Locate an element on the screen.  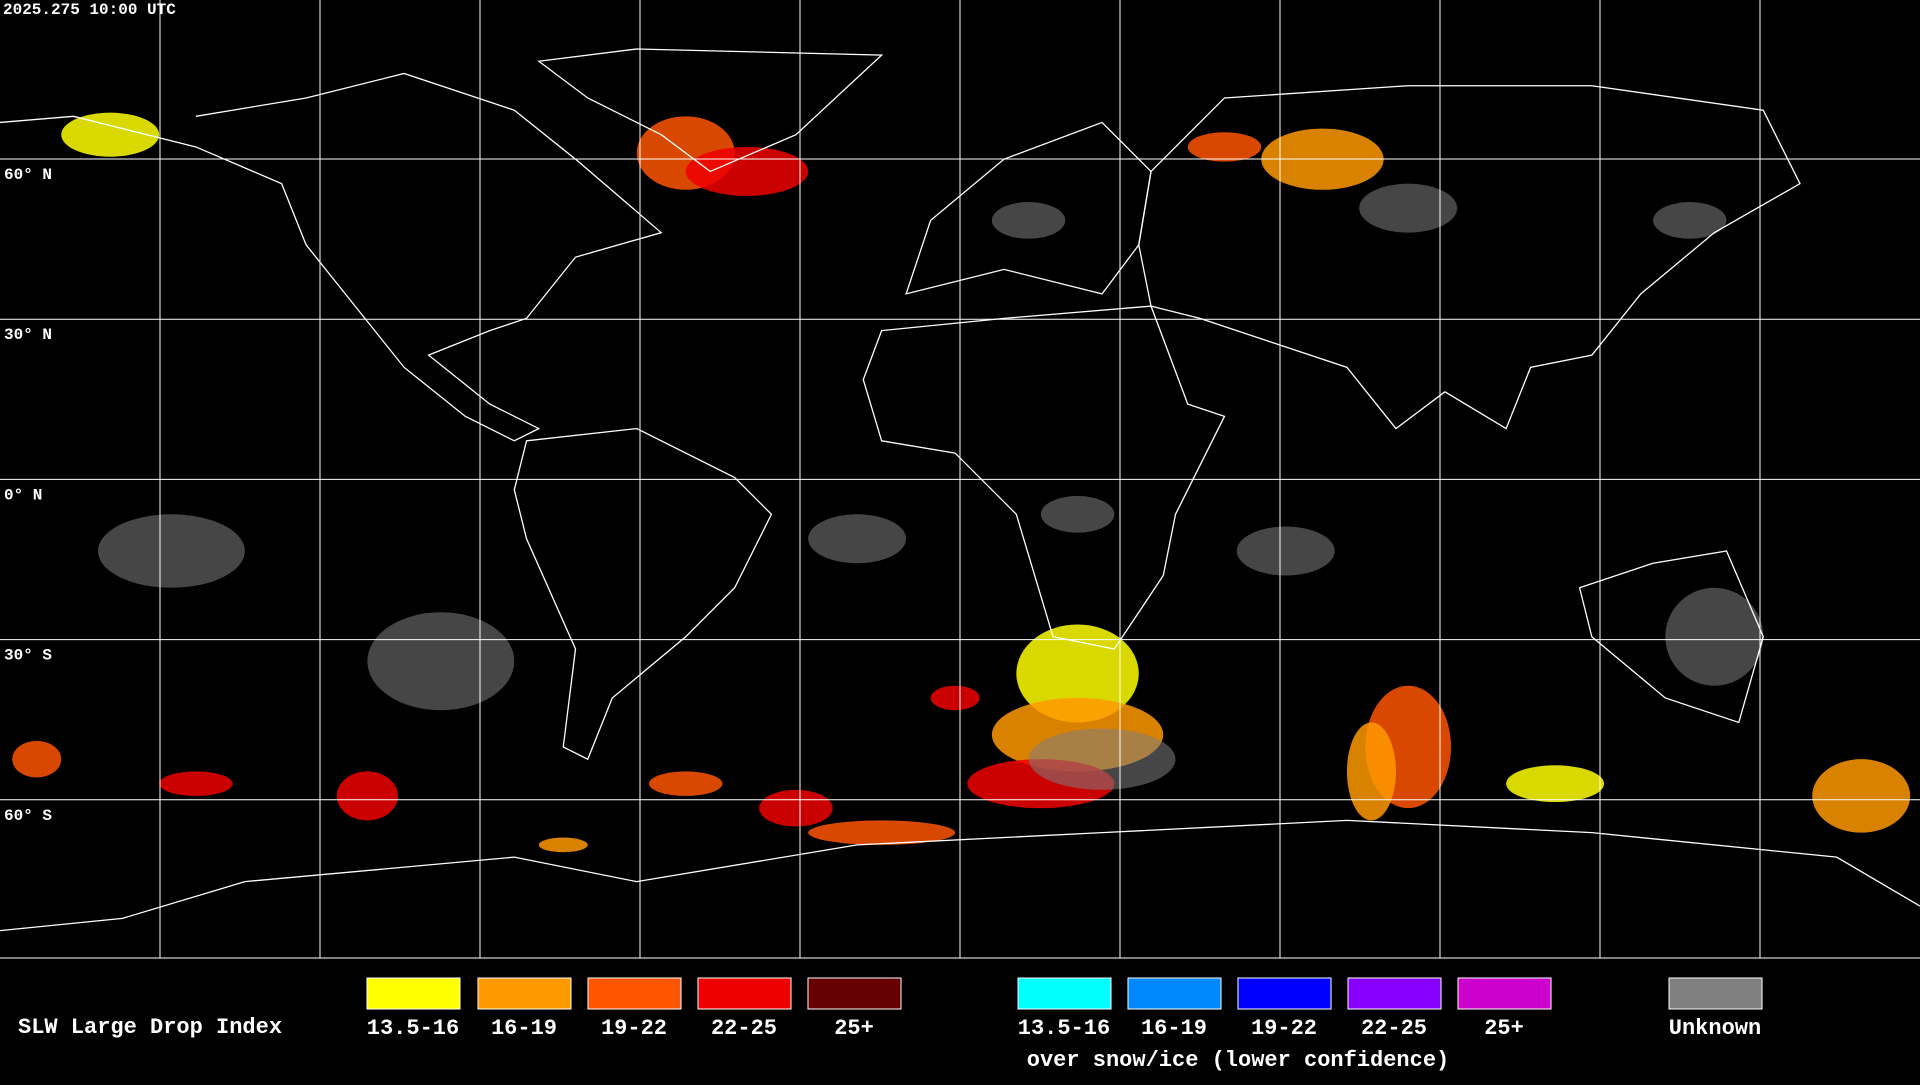
latitude-label: 60° N is located at coordinates (28, 175).